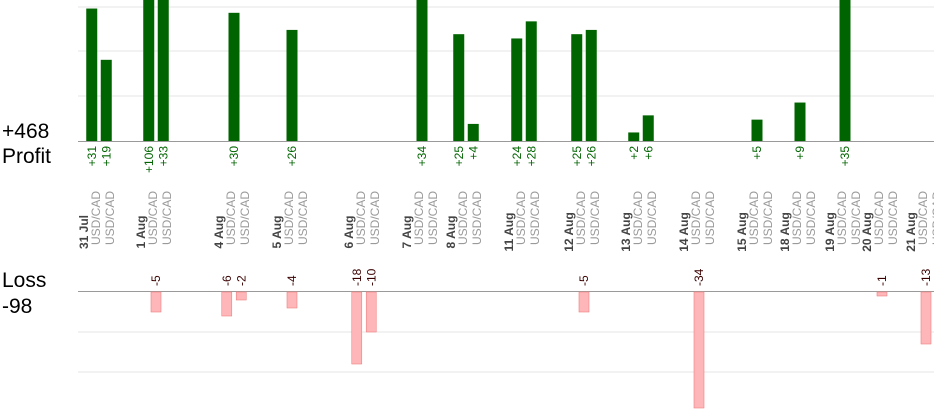  I want to click on date-label: 19 Aug, so click(830, 232).